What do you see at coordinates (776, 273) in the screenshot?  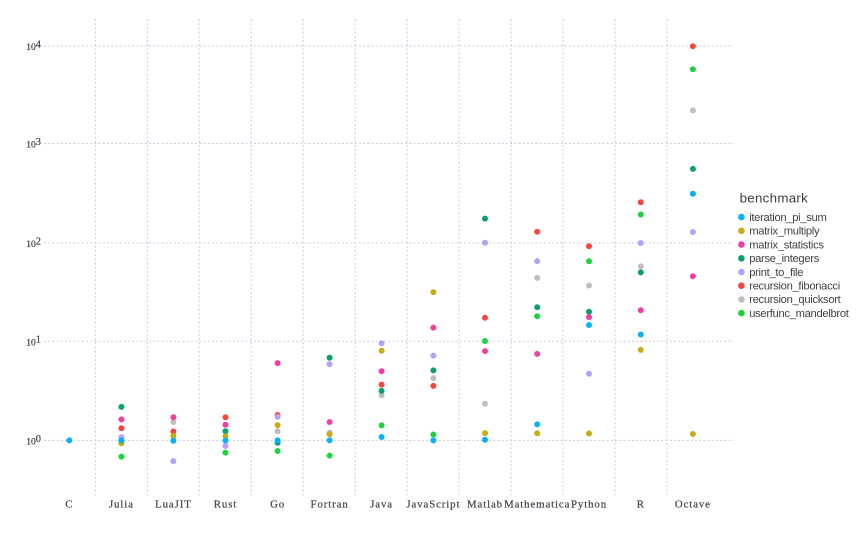 I see `svg-text: print_to_file` at bounding box center [776, 273].